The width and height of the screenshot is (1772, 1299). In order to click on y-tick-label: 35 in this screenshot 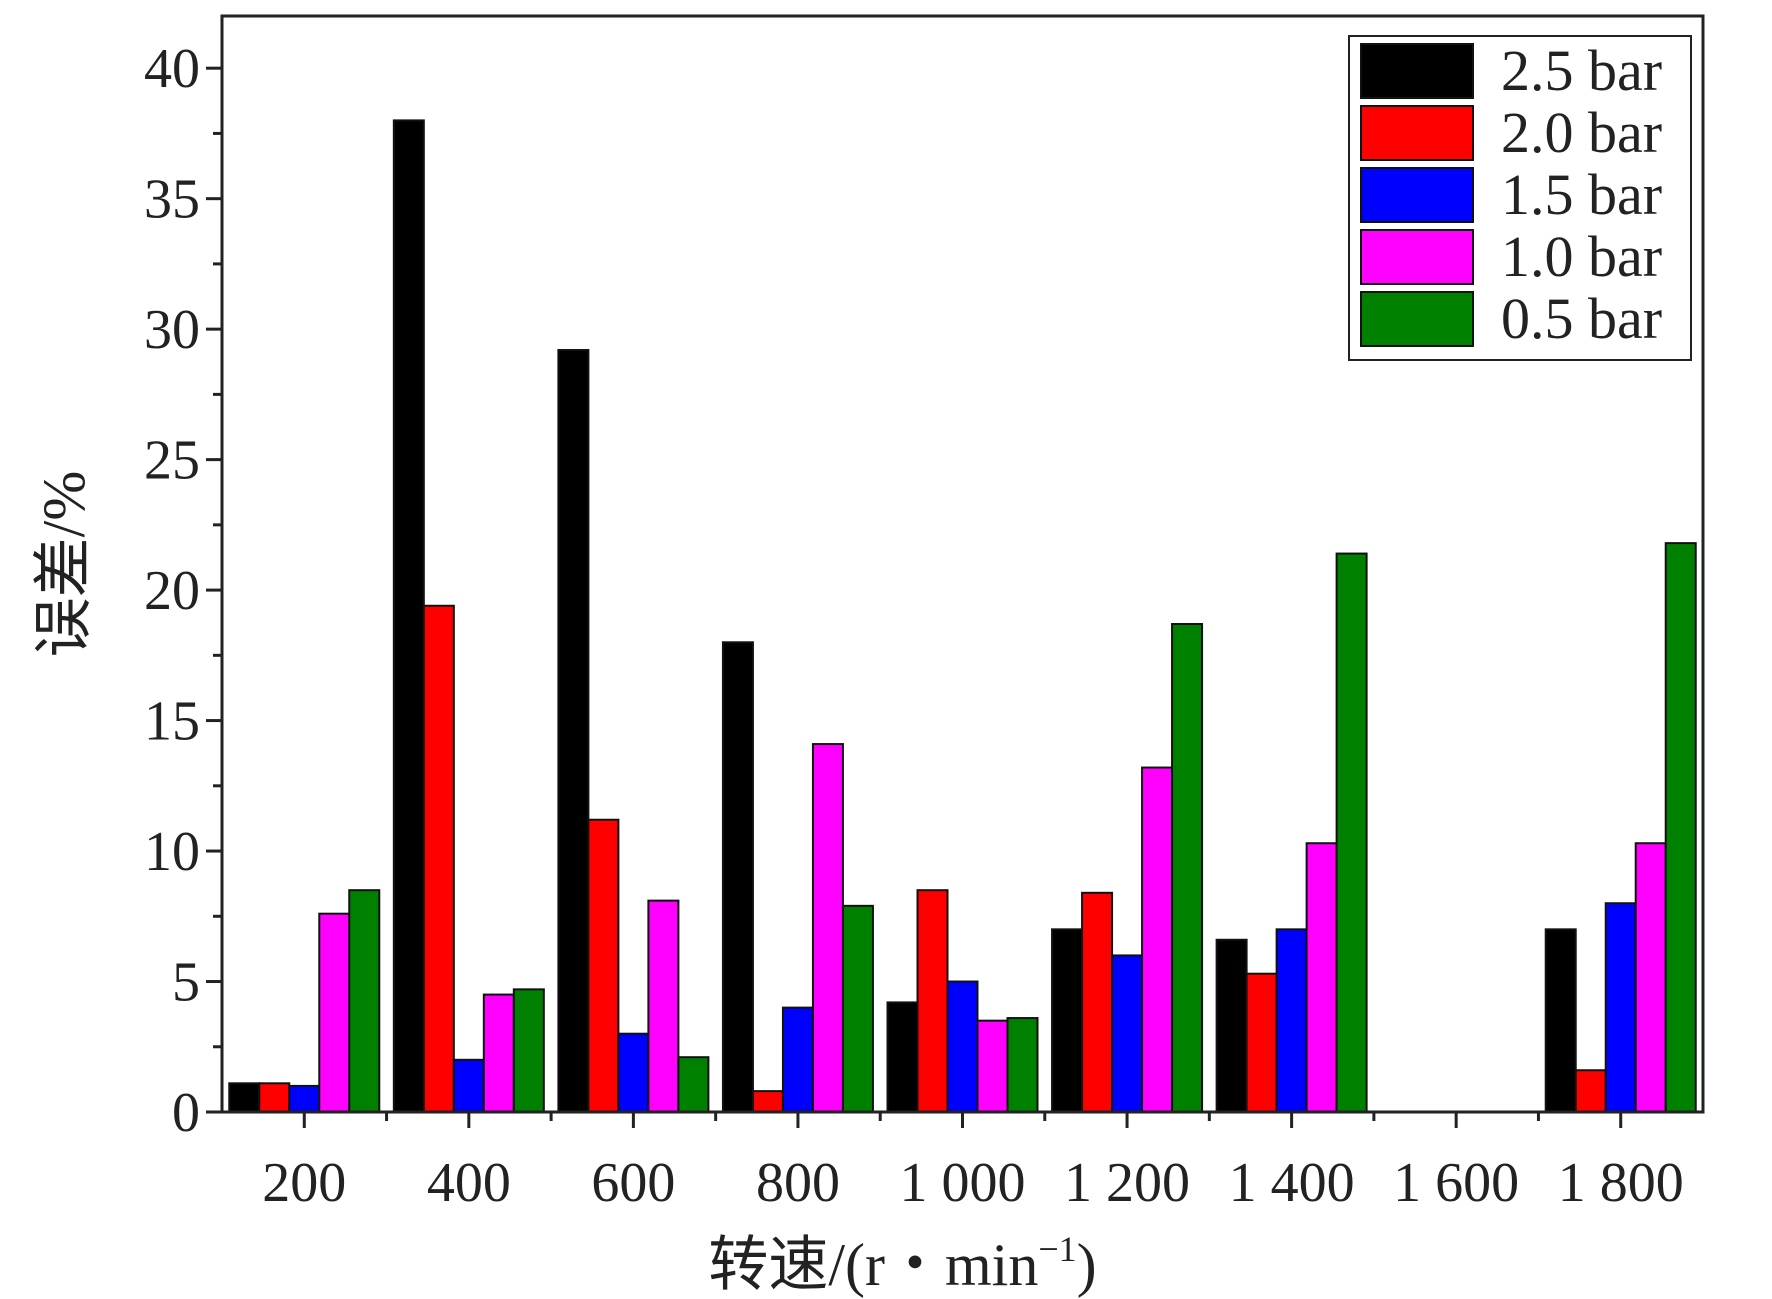, I will do `click(172, 200)`.